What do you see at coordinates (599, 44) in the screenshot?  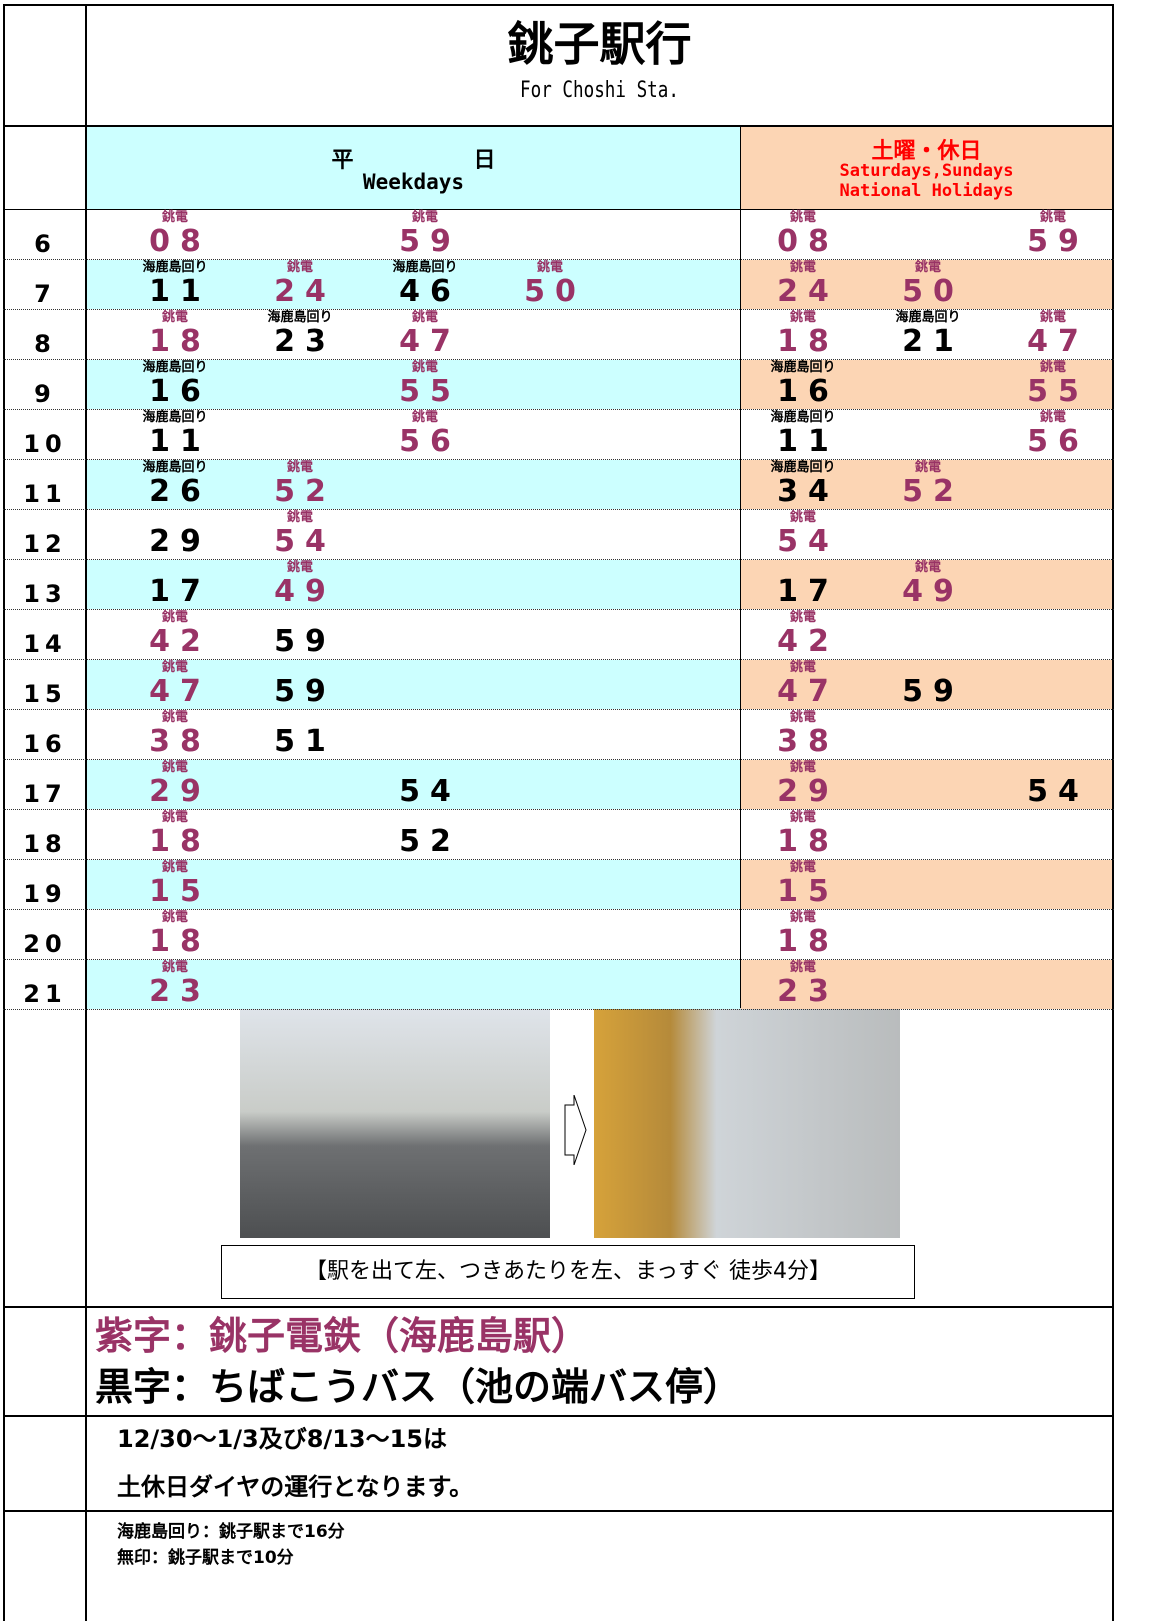 I see `title: 銚子駅行` at bounding box center [599, 44].